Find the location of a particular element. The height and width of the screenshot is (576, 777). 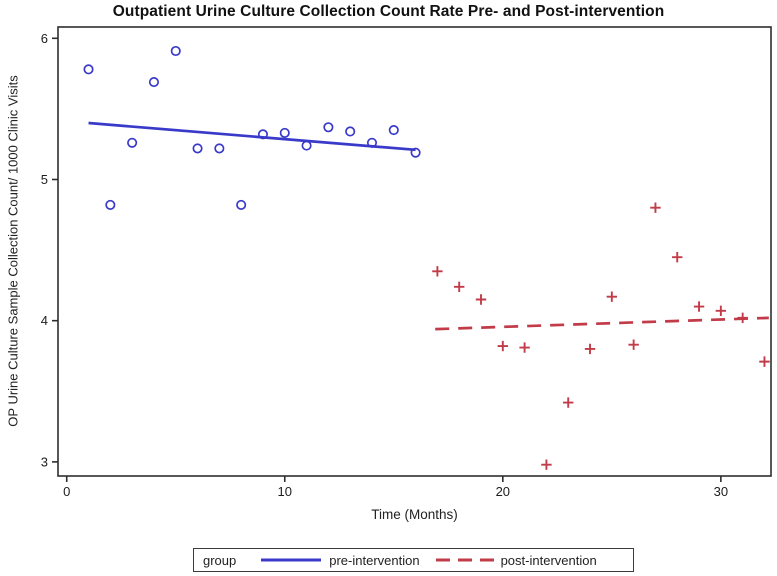

legend-label-post: post-intervention is located at coordinates (548, 560).